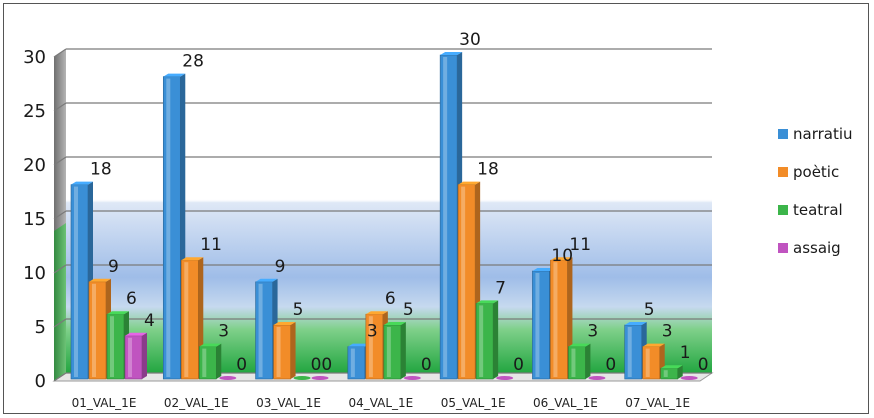 This screenshot has height=418, width=874. Describe the element at coordinates (302, 378) in the screenshot. I see `bar-zero-teatral-03_VAL_1E` at that location.